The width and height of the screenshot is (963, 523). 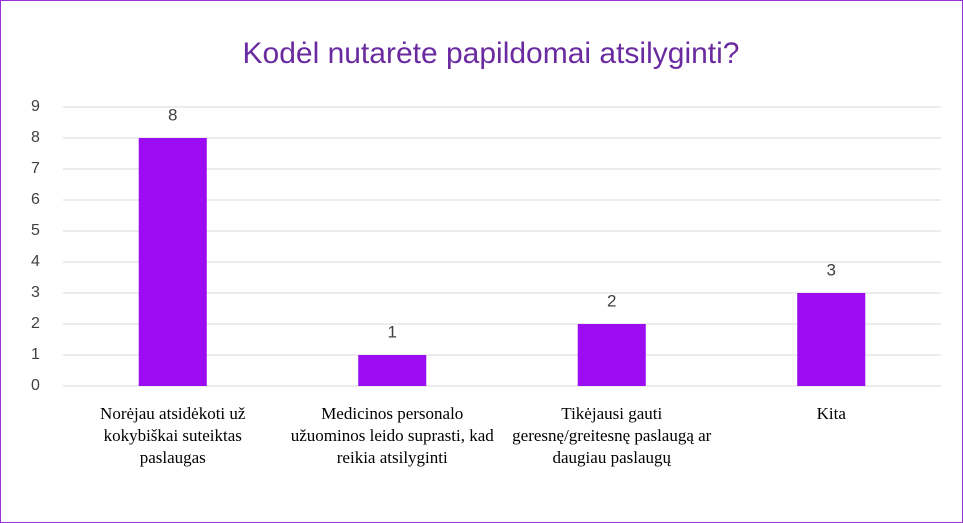 What do you see at coordinates (392, 331) in the screenshot?
I see `data-label: 1` at bounding box center [392, 331].